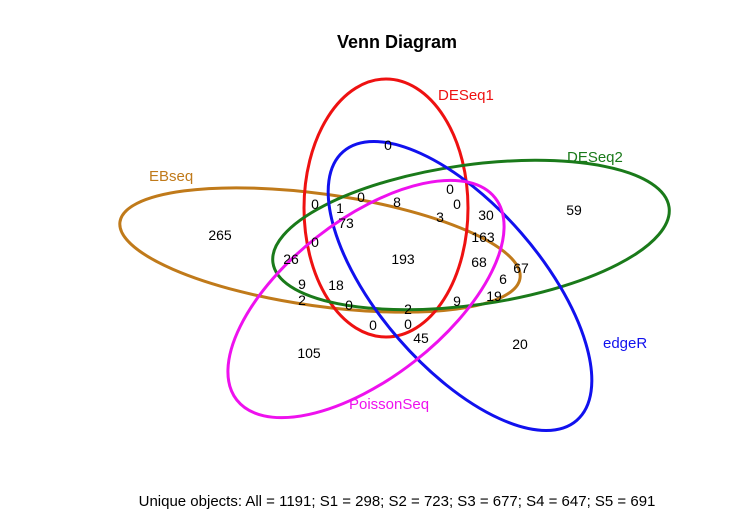 Image resolution: width=756 pixels, height=512 pixels. What do you see at coordinates (486, 215) in the screenshot?
I see `region-count: 30` at bounding box center [486, 215].